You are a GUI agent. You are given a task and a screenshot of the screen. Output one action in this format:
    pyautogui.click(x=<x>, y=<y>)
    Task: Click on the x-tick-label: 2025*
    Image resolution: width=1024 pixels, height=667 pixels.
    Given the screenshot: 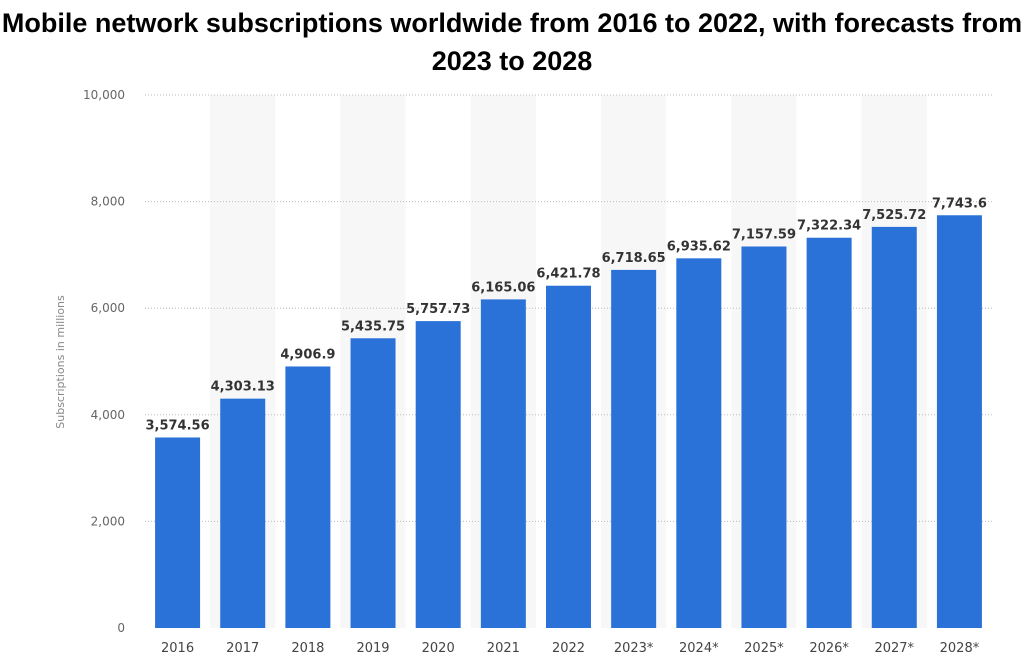 What is the action you would take?
    pyautogui.click(x=764, y=648)
    